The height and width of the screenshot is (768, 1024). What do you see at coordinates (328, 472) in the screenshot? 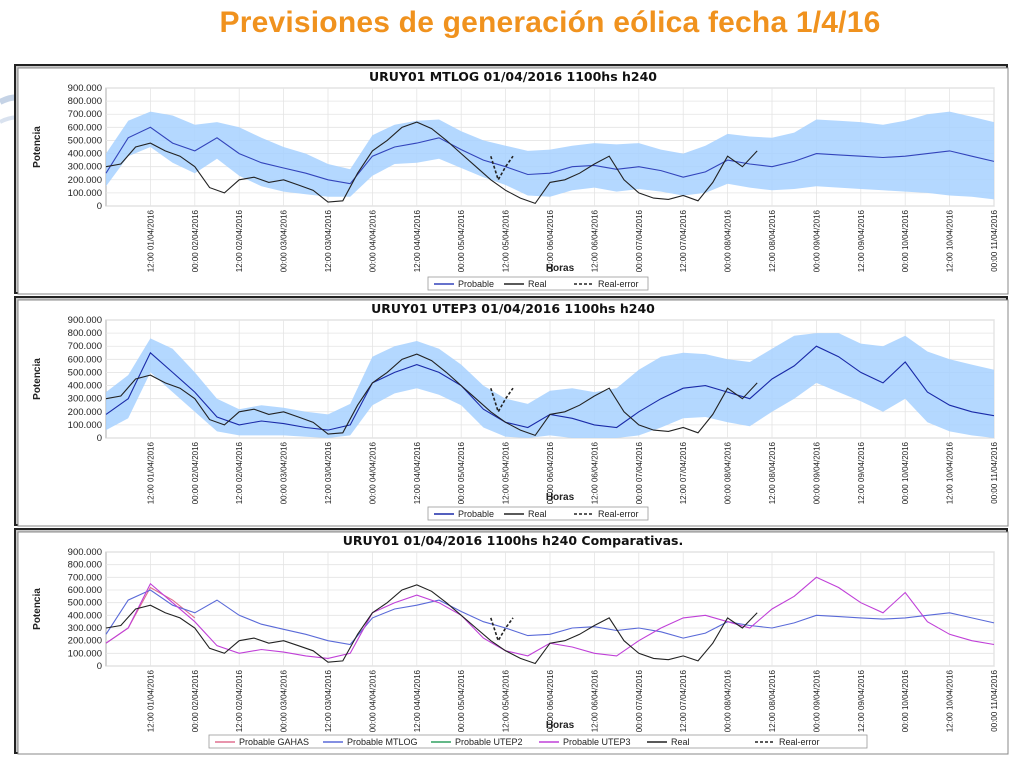
I see `x-tick-label: 12:00 03/04/2016` at bounding box center [328, 472].